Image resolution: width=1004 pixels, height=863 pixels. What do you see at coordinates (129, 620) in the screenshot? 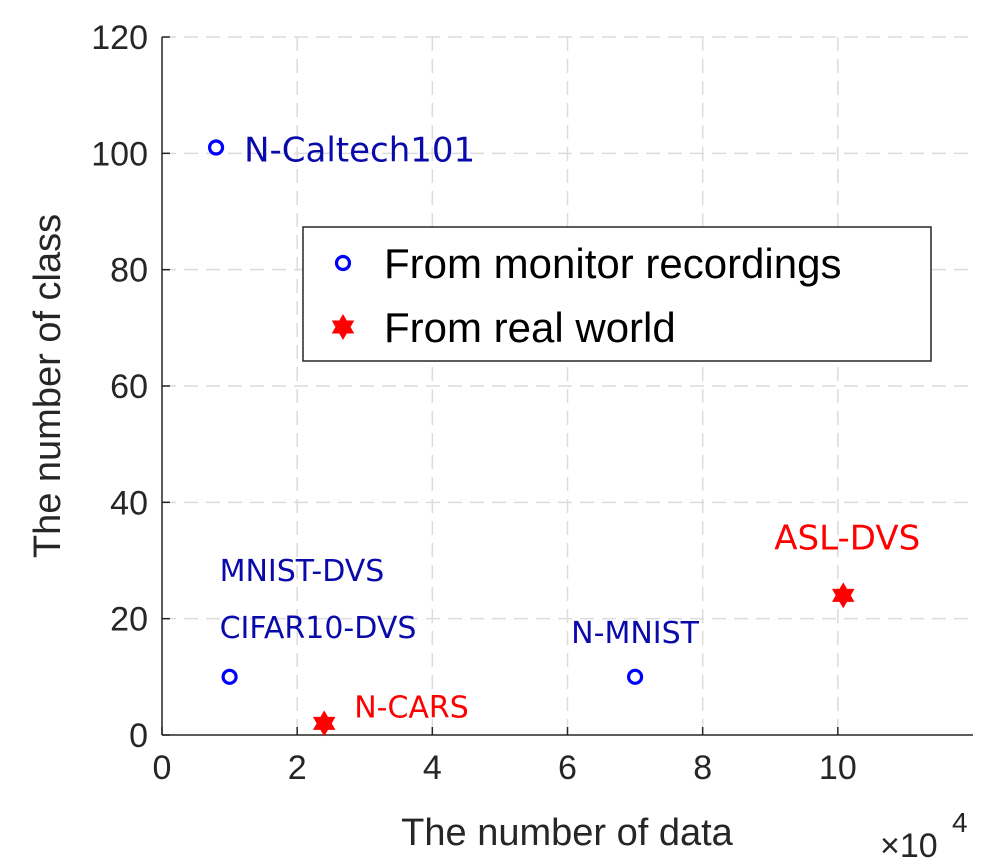
I see `y-tick-label: 20` at bounding box center [129, 620].